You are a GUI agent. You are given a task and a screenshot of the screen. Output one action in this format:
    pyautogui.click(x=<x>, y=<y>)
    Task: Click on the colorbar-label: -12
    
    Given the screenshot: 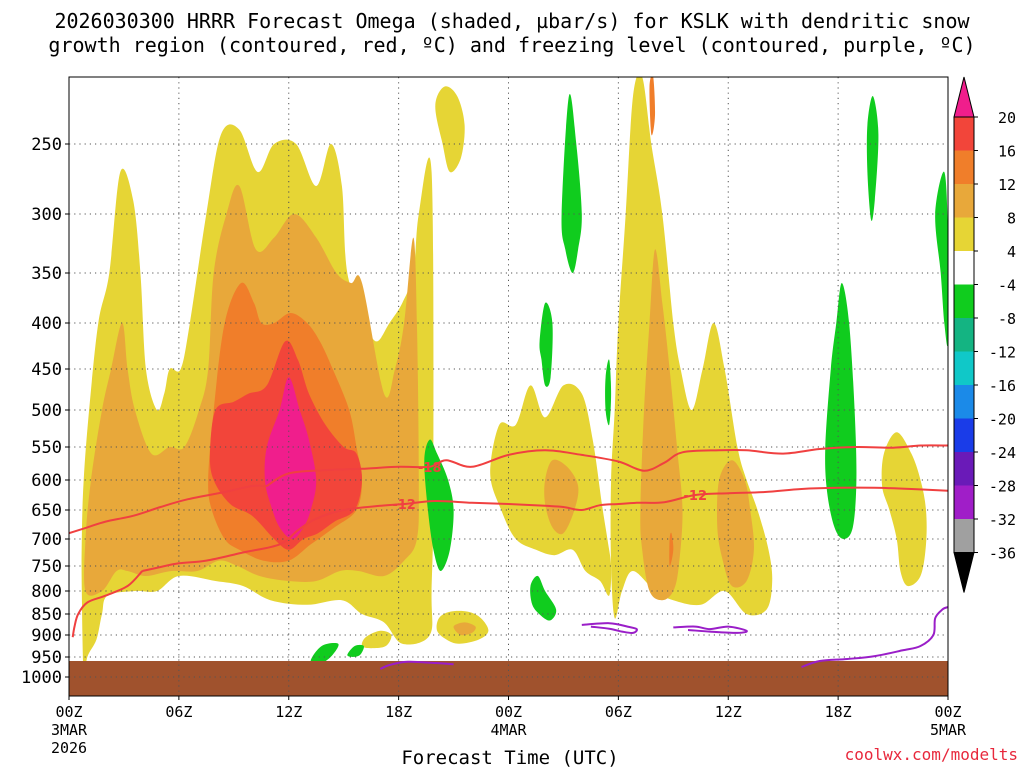 What is the action you would take?
    pyautogui.click(x=1002, y=353)
    